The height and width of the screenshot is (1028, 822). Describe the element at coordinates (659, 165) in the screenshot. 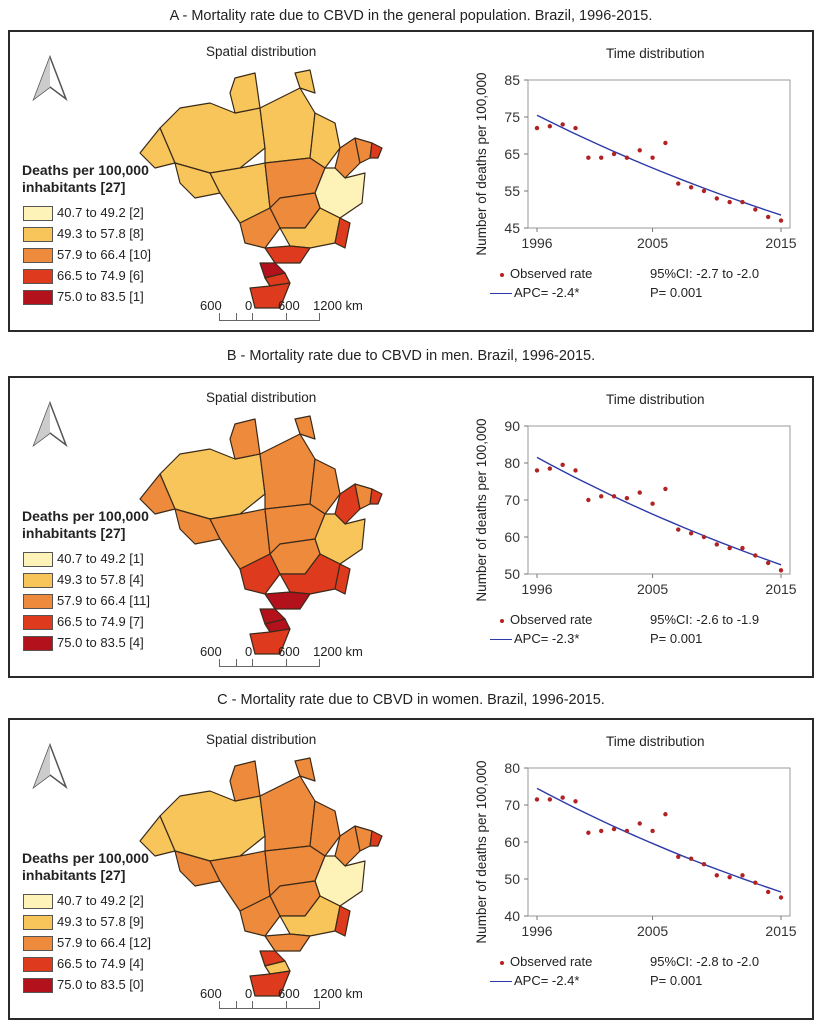

I see `apc-fit-line` at that location.